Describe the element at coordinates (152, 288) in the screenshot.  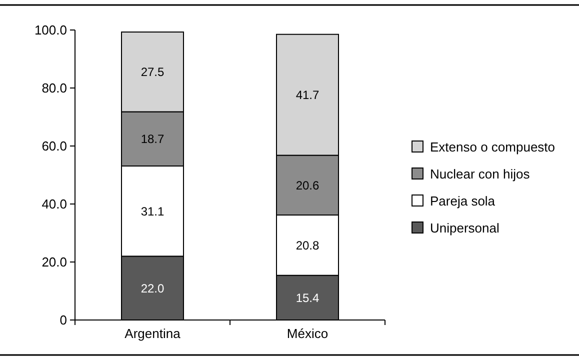
I see `data-label: 22.0` at that location.